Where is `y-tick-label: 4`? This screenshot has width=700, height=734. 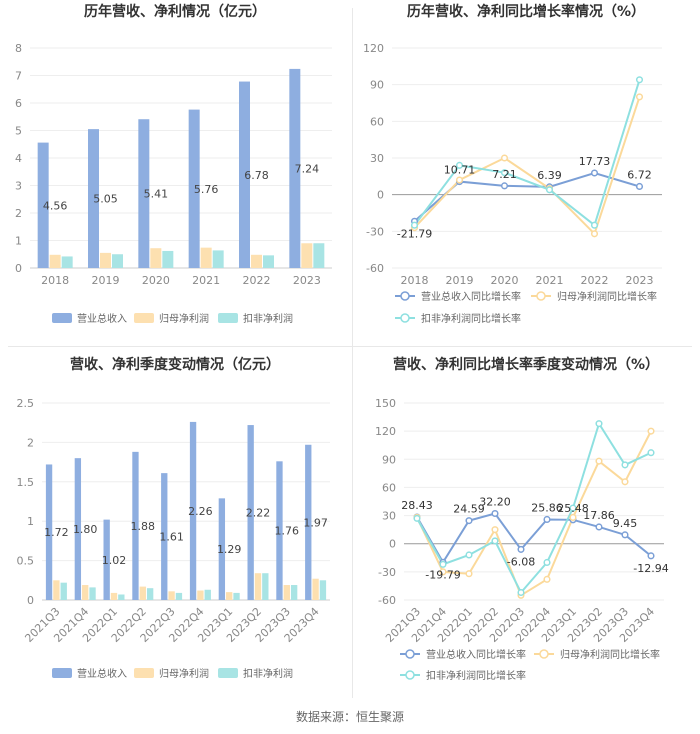
y-tick-label: 4 is located at coordinates (18, 158).